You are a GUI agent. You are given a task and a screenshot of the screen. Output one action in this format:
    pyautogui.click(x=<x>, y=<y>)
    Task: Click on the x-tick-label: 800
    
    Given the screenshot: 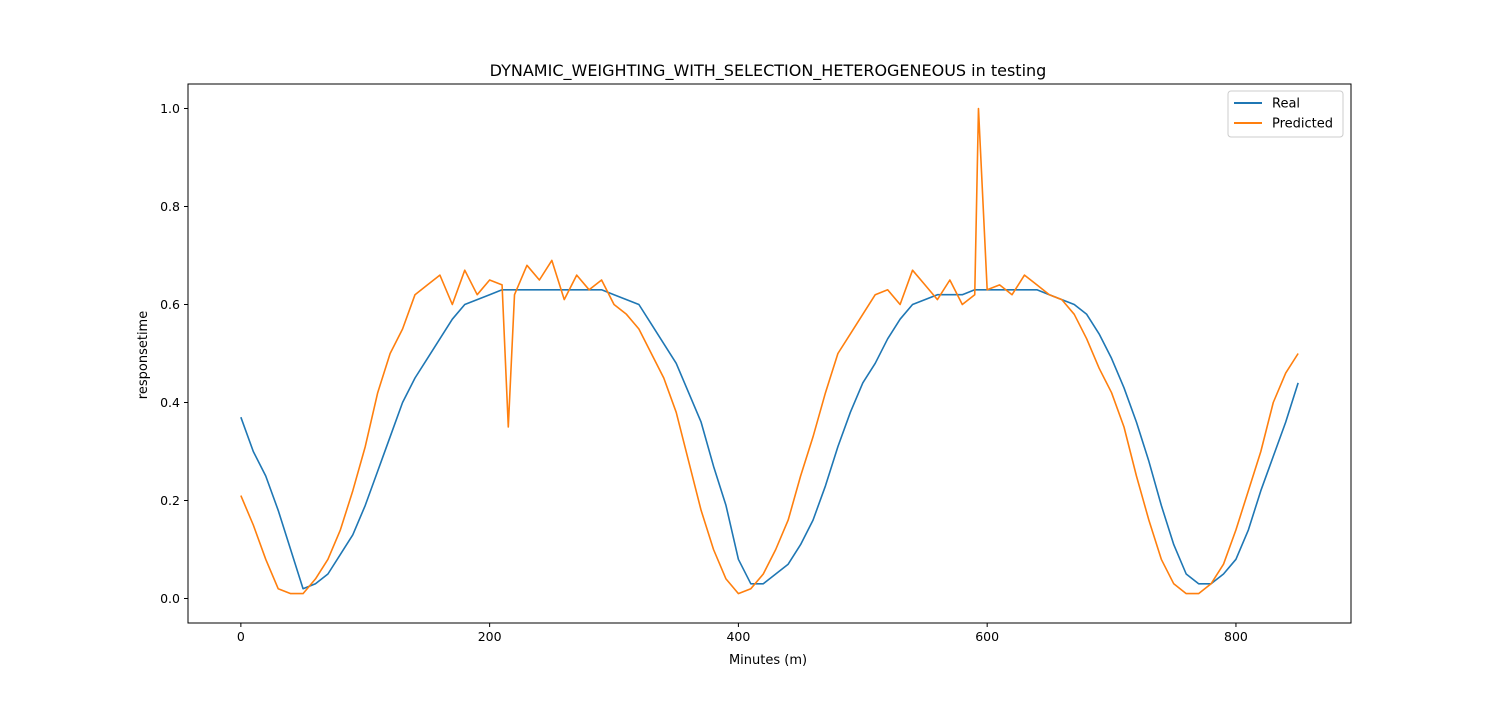 What is the action you would take?
    pyautogui.click(x=1236, y=636)
    